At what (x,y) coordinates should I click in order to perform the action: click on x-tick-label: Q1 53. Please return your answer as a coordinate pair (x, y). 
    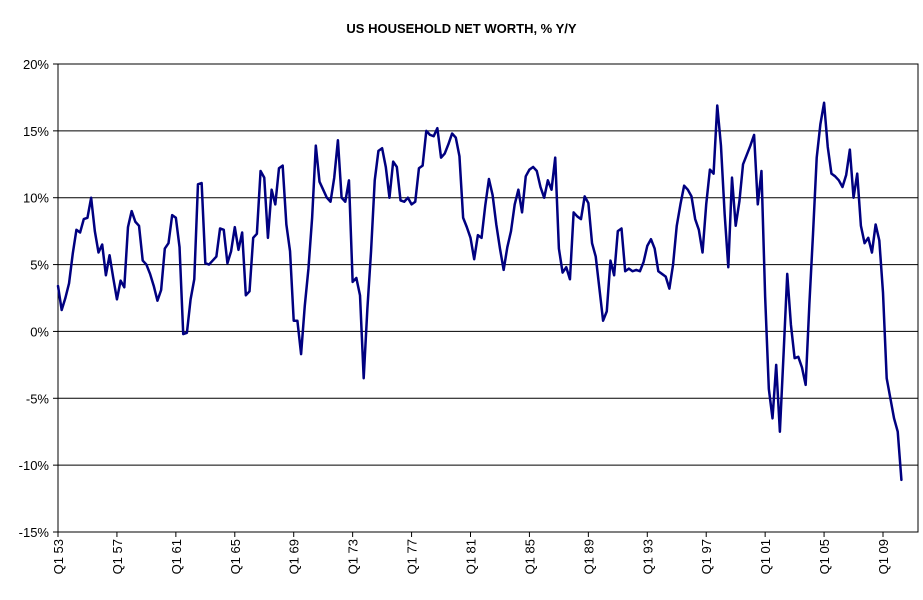
    Looking at the image, I should click on (58, 556).